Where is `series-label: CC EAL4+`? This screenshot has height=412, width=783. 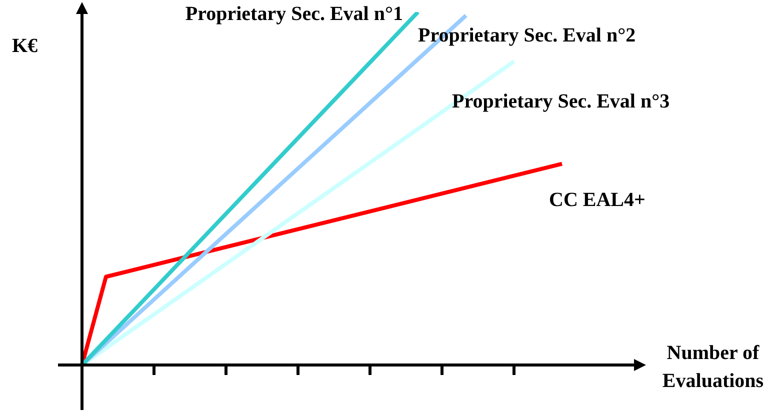 series-label: CC EAL4+ is located at coordinates (597, 199).